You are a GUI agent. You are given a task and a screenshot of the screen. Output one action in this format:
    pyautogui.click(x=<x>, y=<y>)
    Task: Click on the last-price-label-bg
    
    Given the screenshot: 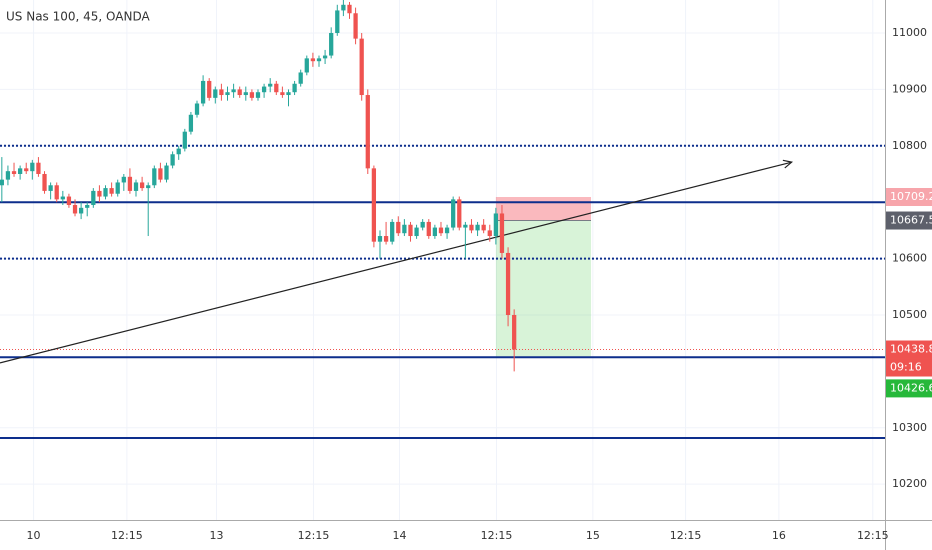 What is the action you would take?
    pyautogui.click(x=909, y=349)
    